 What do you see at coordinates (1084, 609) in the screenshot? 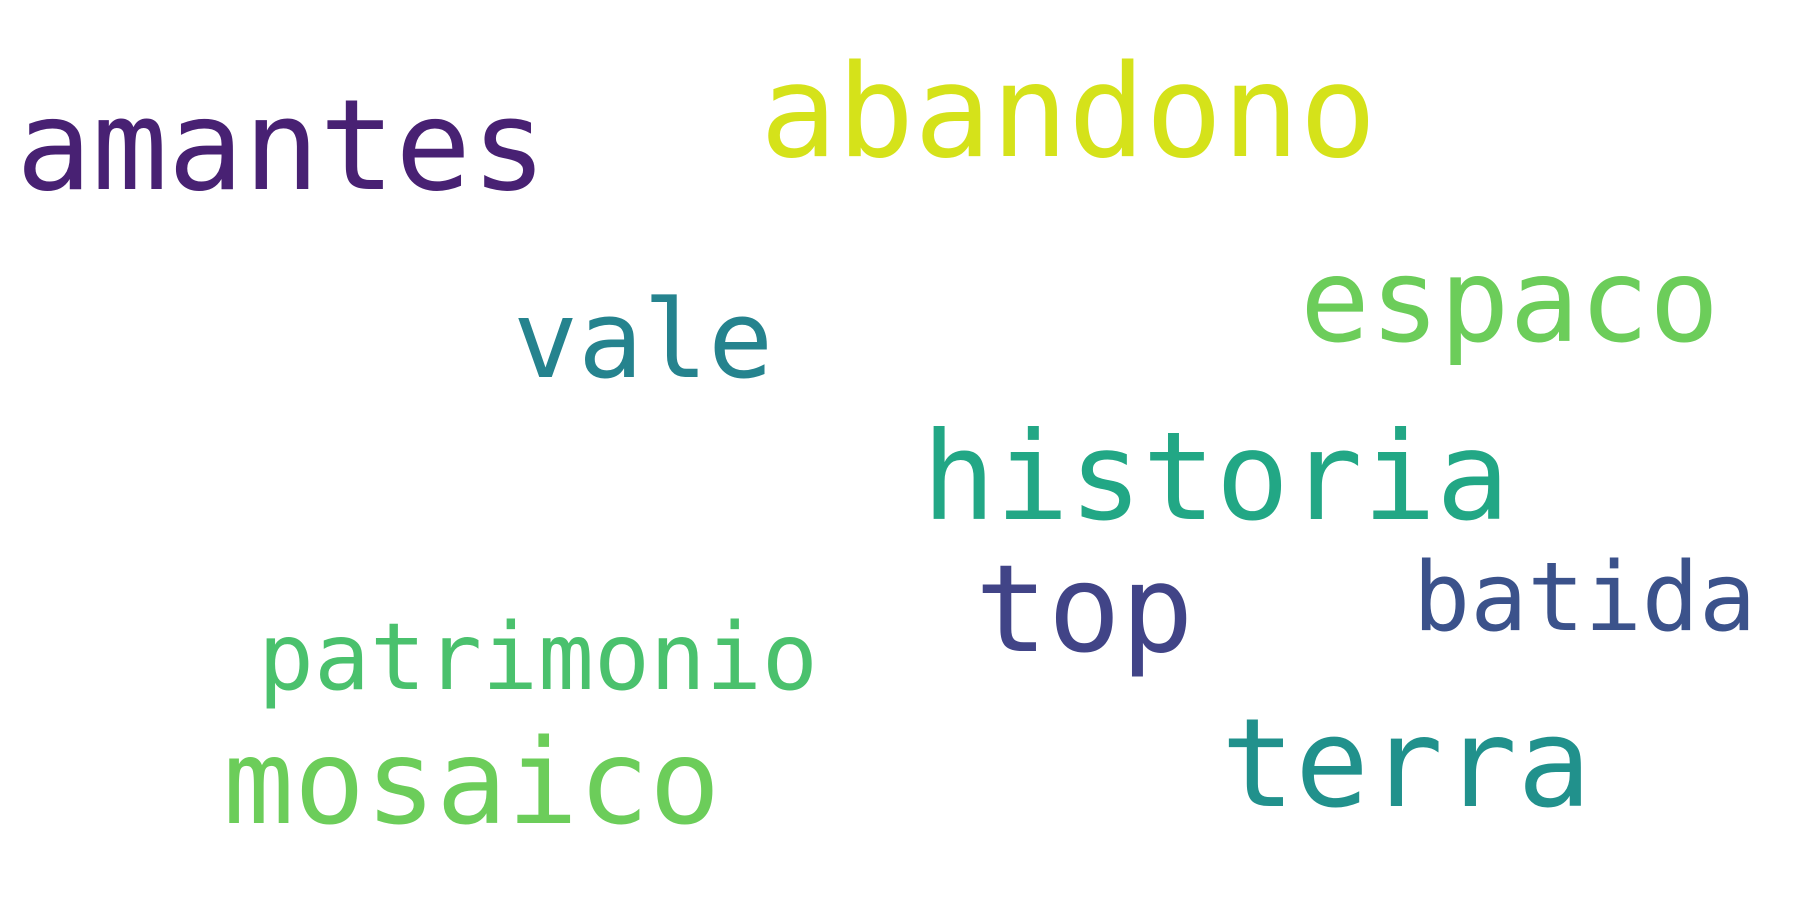
I see `word-top: top` at bounding box center [1084, 609].